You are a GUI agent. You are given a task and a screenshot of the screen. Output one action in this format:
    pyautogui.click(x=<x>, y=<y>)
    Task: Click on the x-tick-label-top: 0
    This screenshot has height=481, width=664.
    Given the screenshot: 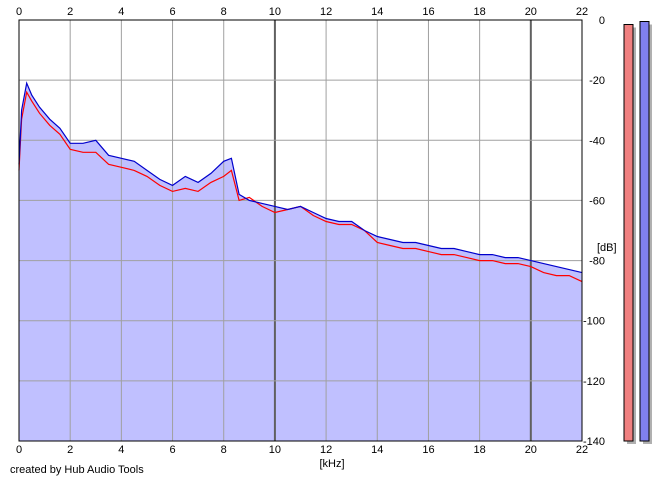 What is the action you would take?
    pyautogui.click(x=19, y=12)
    